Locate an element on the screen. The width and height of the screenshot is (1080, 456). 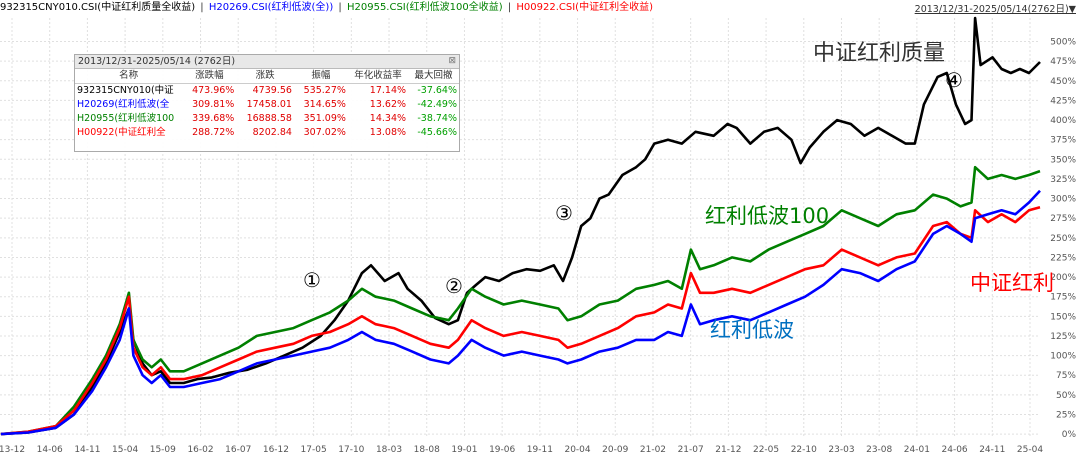
x-tick-label: 18-08 is located at coordinates (427, 450).